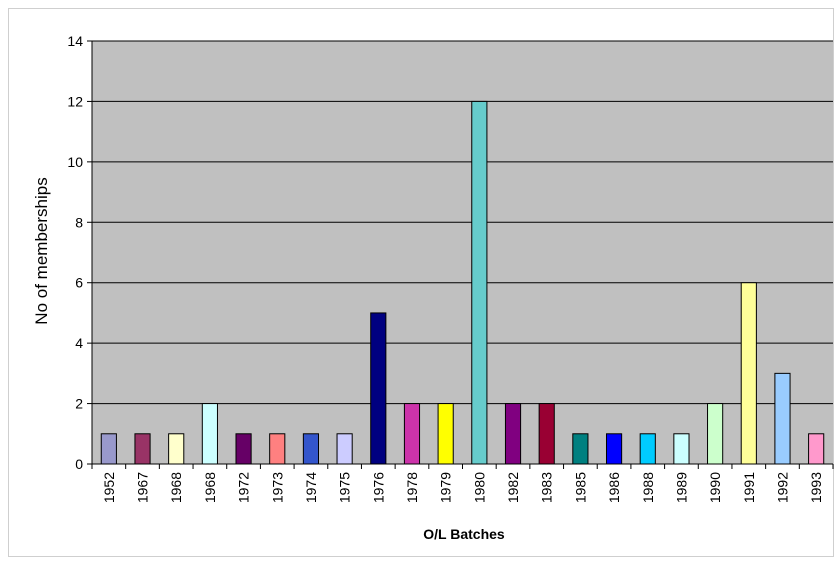 This screenshot has height=561, width=838. Describe the element at coordinates (79, 222) in the screenshot. I see `y-tick-label: 8` at that location.